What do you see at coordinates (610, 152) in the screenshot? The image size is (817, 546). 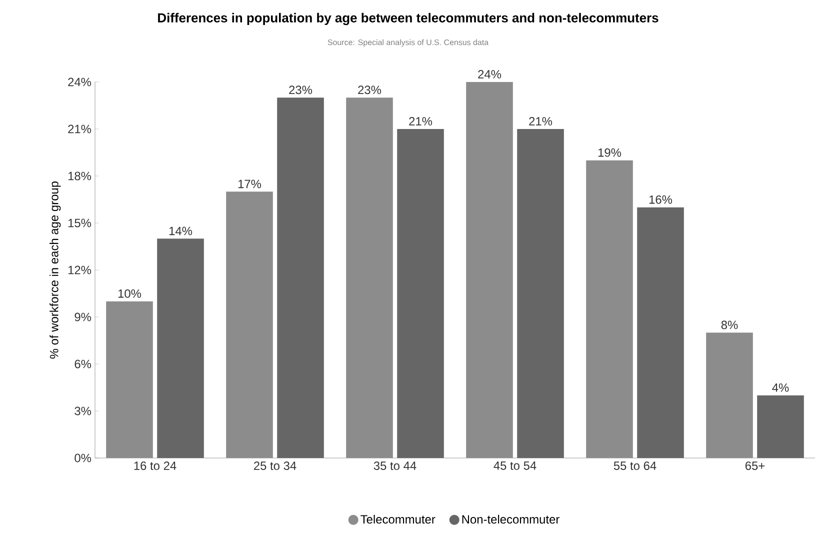 I see `data-label: 19%` at bounding box center [610, 152].